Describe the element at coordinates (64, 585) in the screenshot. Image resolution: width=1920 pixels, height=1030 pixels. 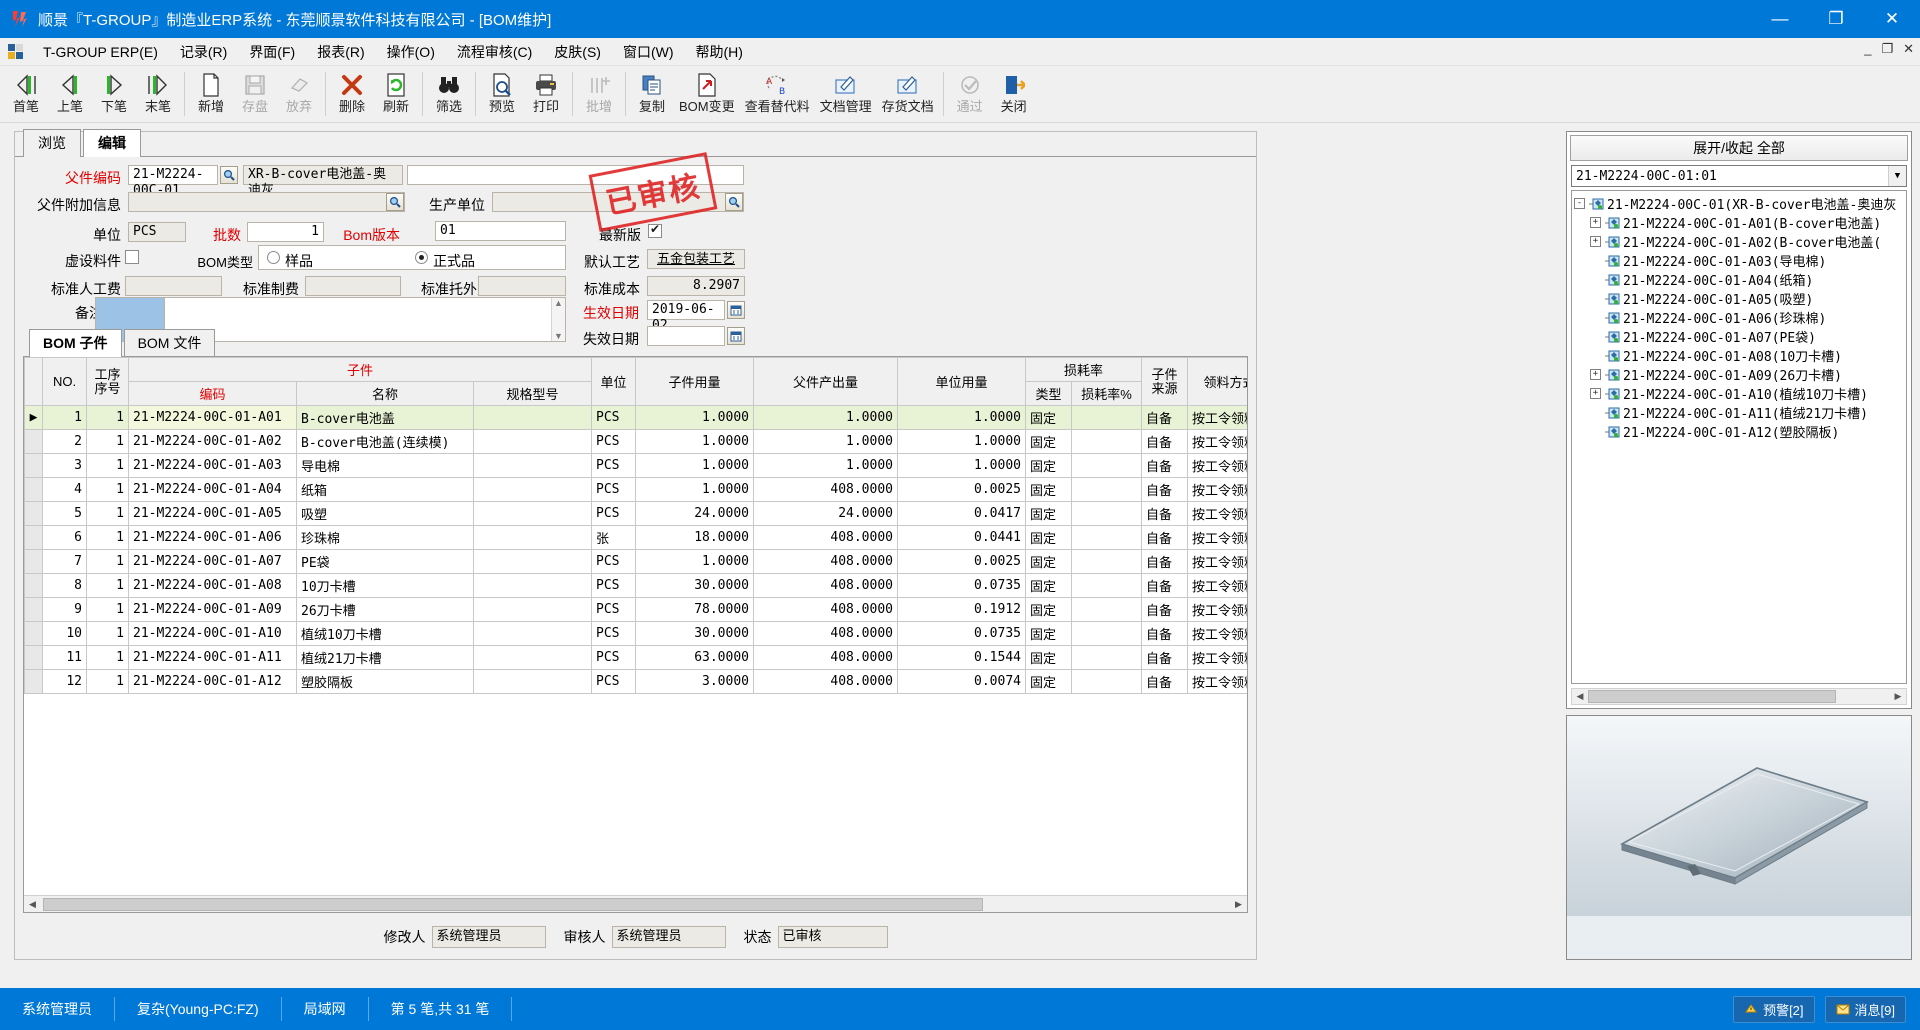
I see `cell-no: 8` at that location.